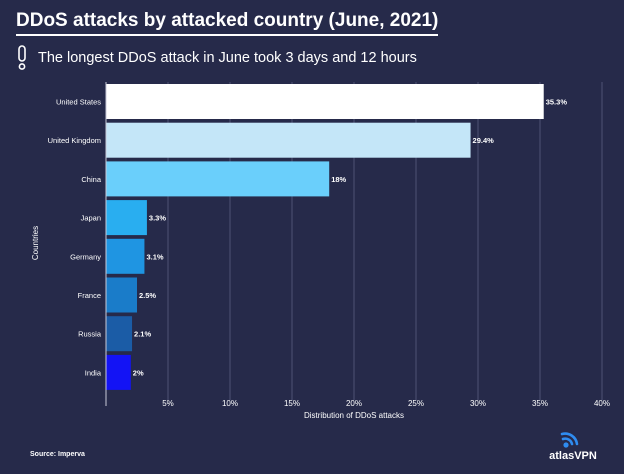 Image resolution: width=624 pixels, height=474 pixels. What do you see at coordinates (230, 403) in the screenshot?
I see `x-tick-label: 10%` at bounding box center [230, 403].